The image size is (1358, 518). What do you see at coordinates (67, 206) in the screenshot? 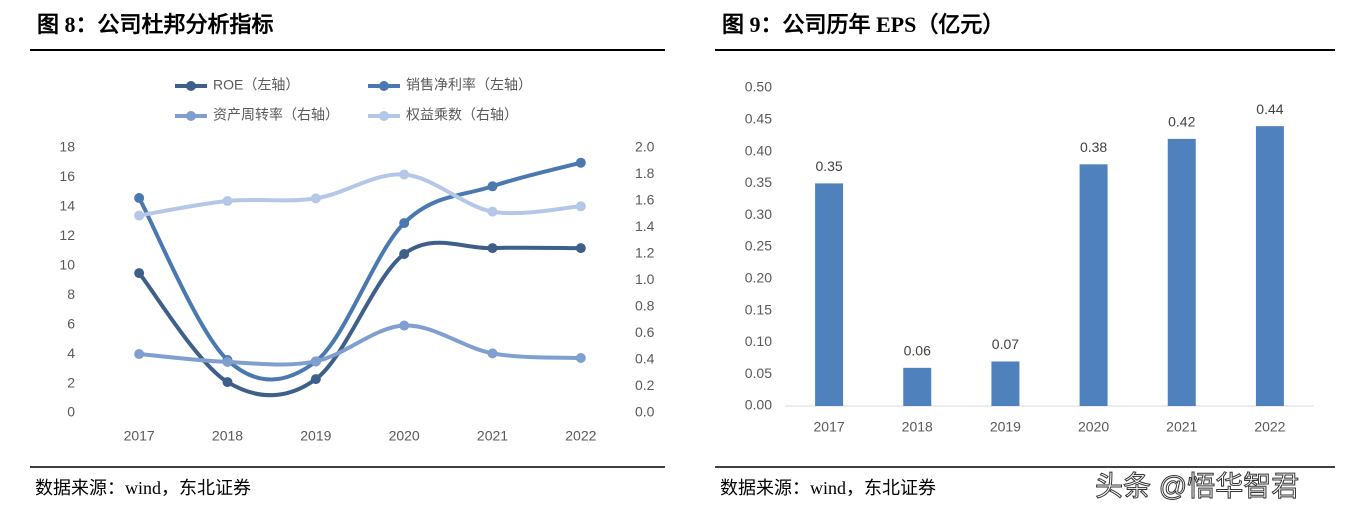
I see `y-tick-label: 14` at bounding box center [67, 206].